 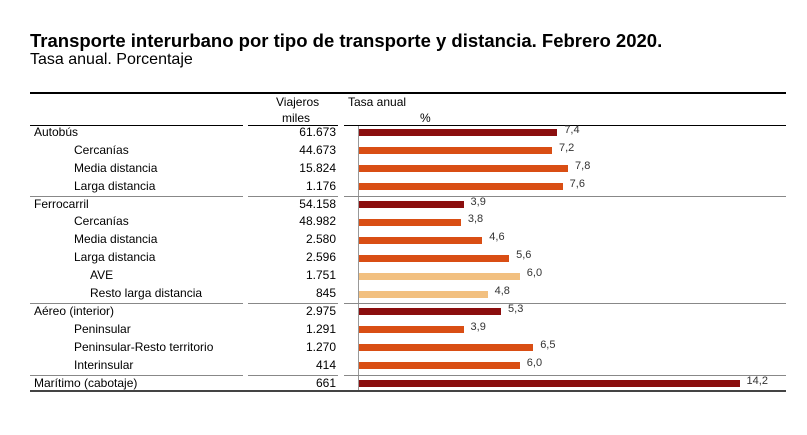 I want to click on top-rule, so click(x=408, y=93).